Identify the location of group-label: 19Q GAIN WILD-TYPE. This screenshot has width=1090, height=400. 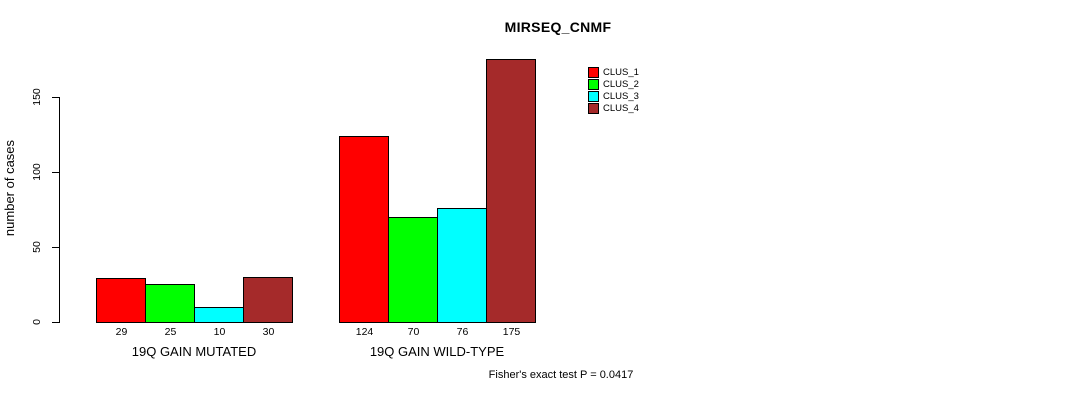
(437, 351).